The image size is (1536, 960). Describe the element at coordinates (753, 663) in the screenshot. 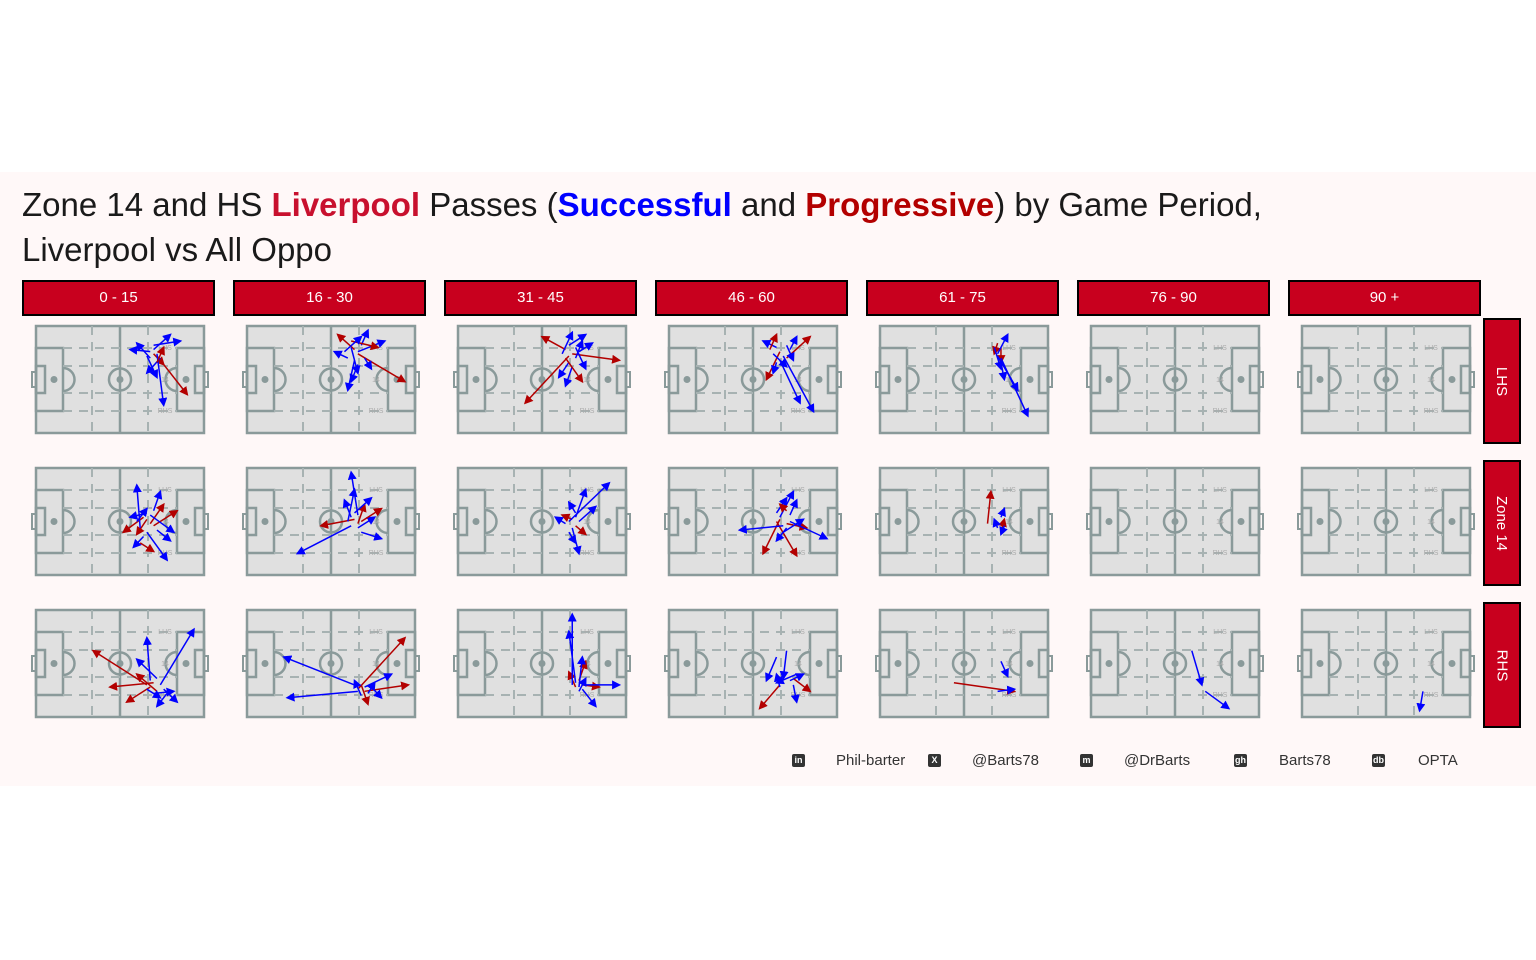

I see `pitch-2-3: LHS 14 RHS` at that location.